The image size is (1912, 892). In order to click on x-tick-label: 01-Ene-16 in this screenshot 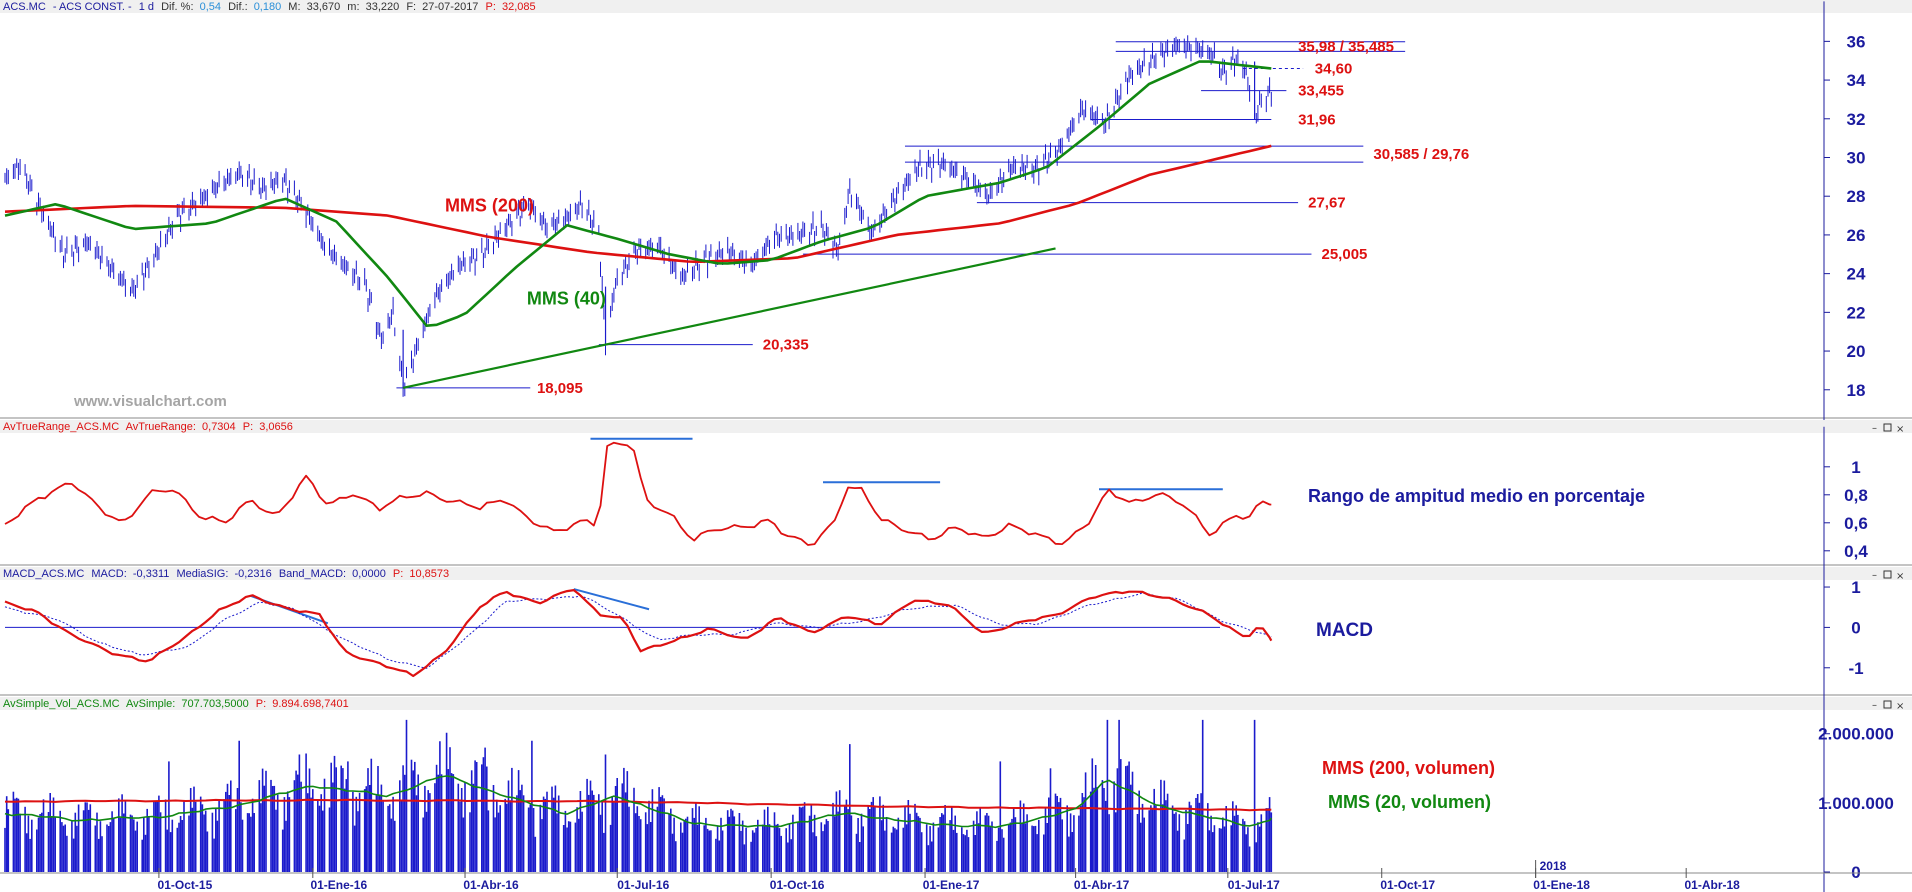, I will do `click(338, 885)`.